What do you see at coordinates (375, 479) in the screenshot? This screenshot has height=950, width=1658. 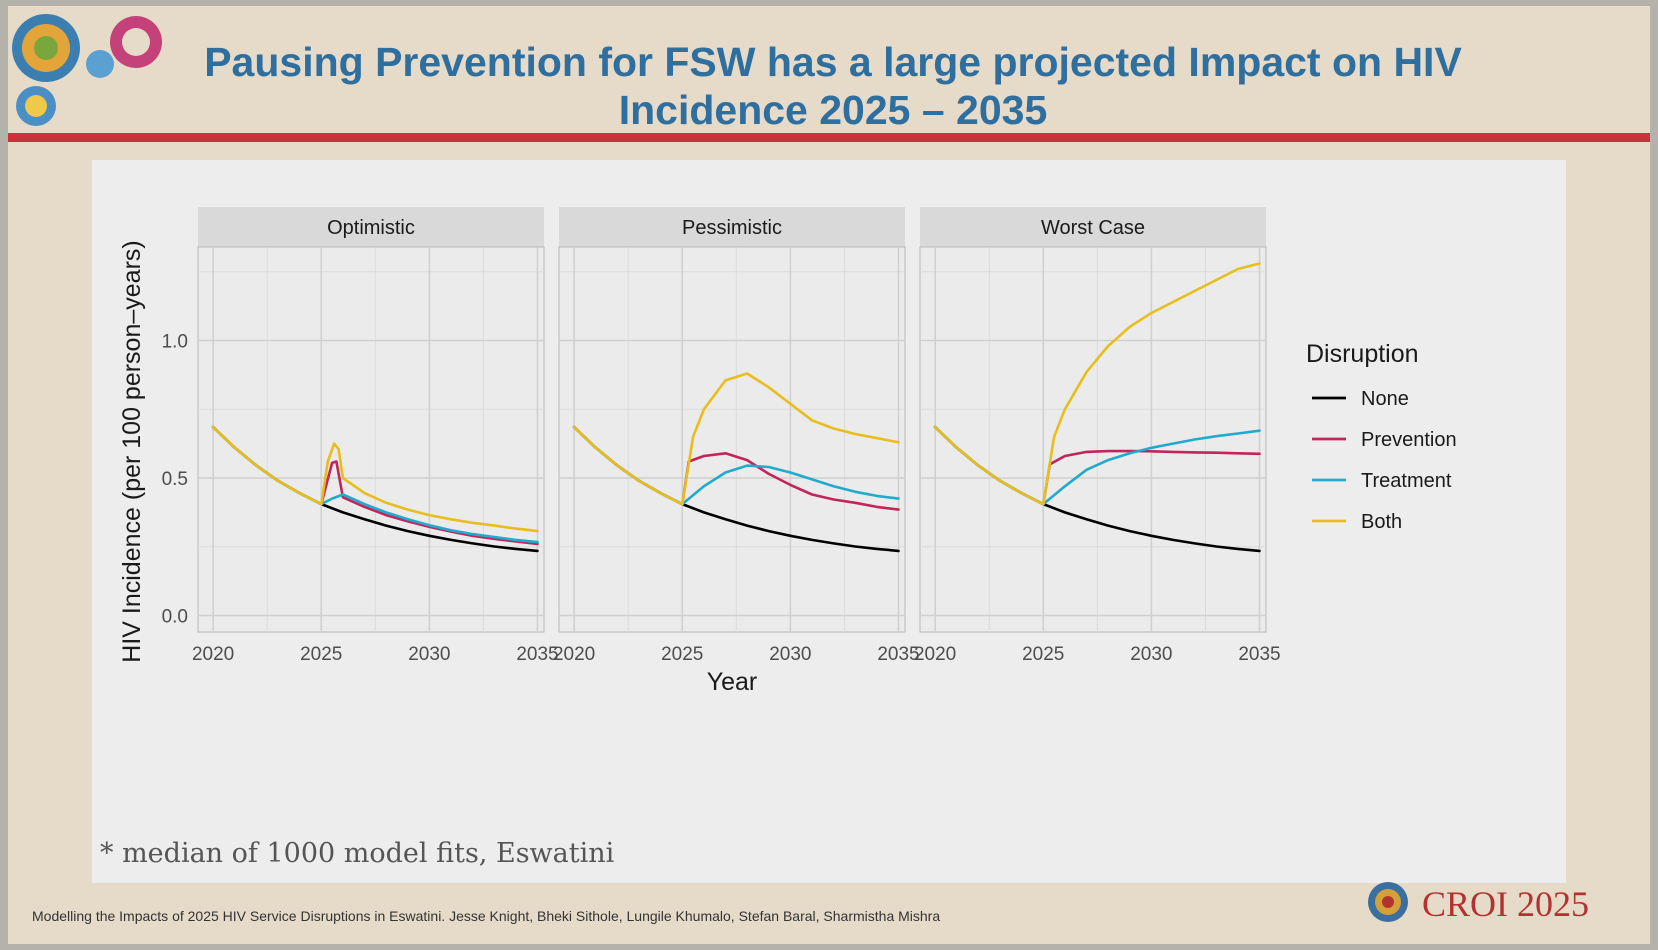 I see `series-line-optimistic-both` at bounding box center [375, 479].